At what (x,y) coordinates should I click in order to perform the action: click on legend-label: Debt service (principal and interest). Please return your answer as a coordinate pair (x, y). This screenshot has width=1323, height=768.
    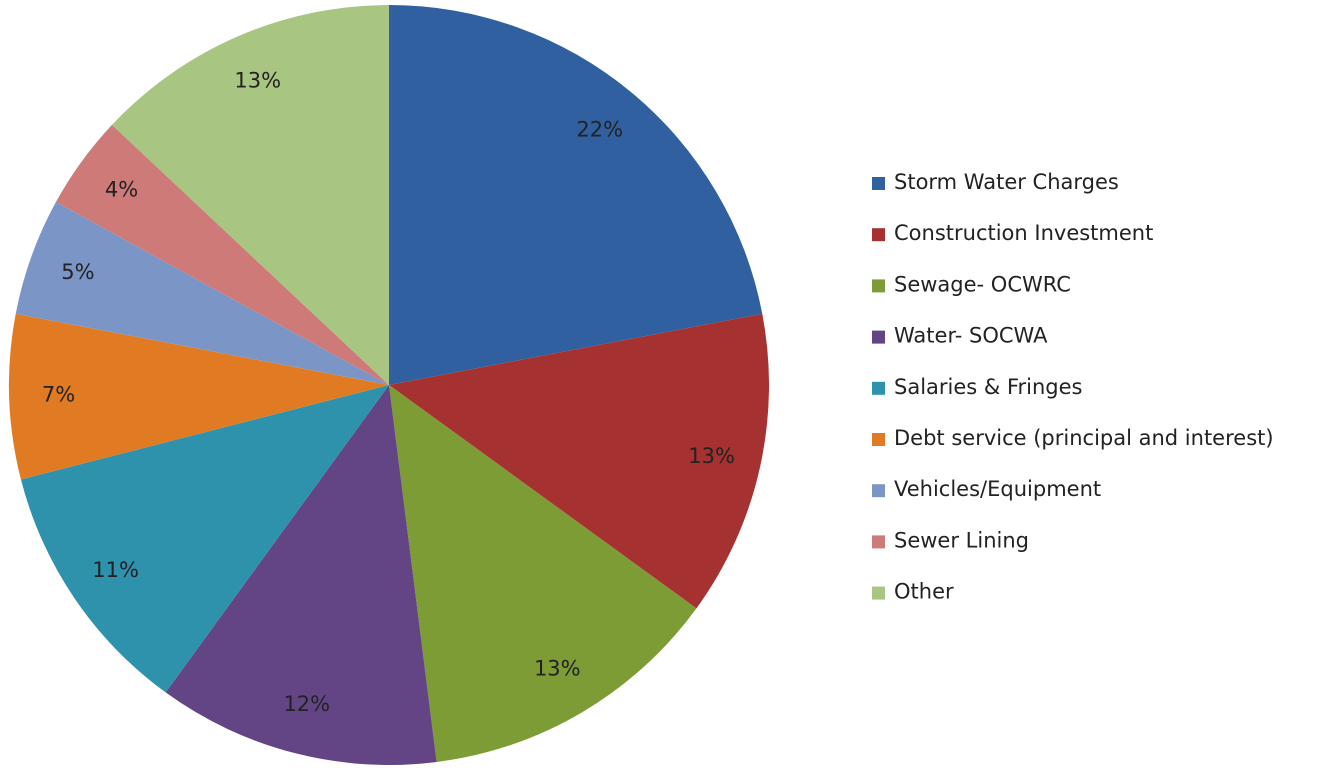
    Looking at the image, I should click on (1084, 438).